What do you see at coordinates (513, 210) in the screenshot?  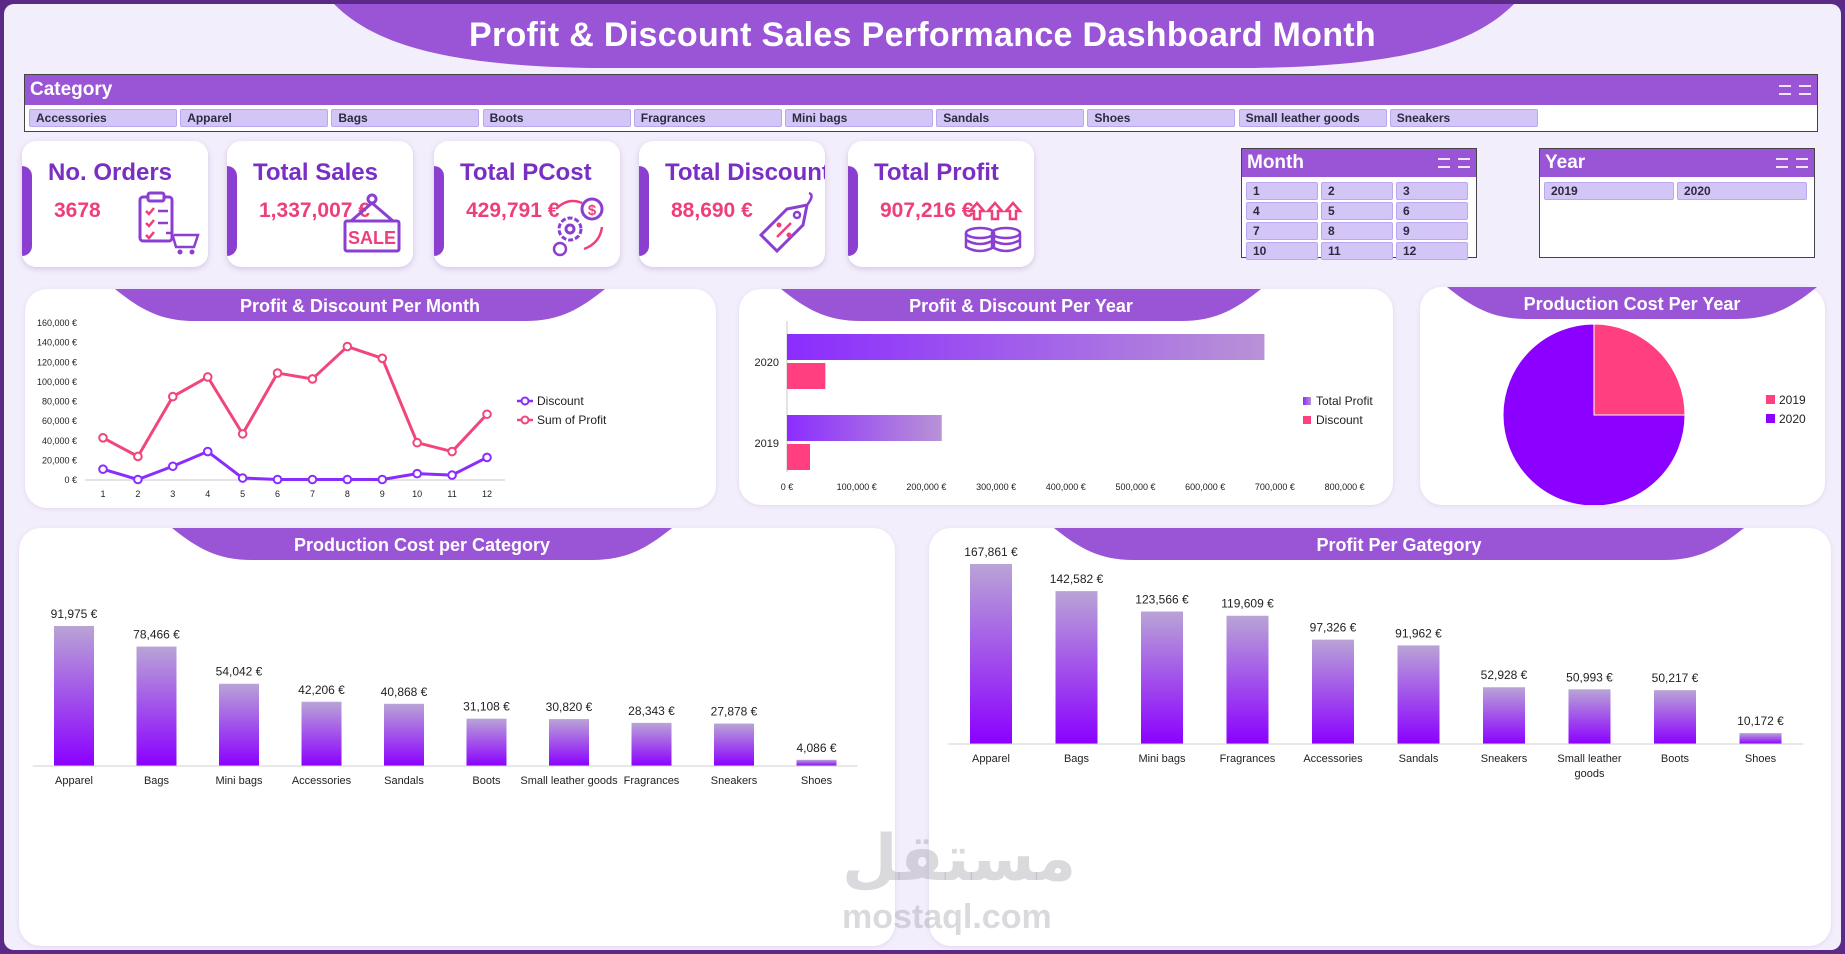 I see `kpi-value: 429,791 €` at bounding box center [513, 210].